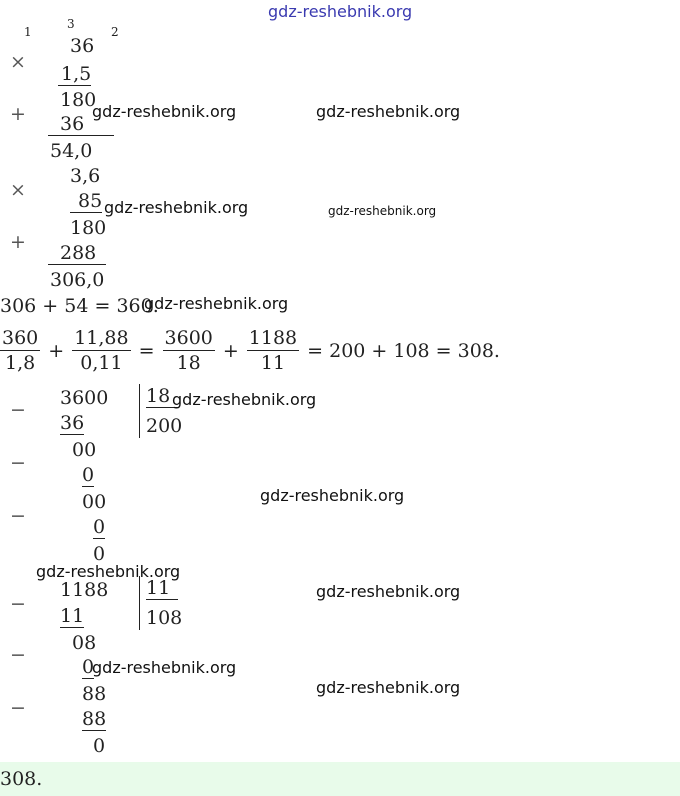 The width and height of the screenshot is (680, 796). What do you see at coordinates (101, 363) in the screenshot?
I see `denominator: 0,11` at bounding box center [101, 363].